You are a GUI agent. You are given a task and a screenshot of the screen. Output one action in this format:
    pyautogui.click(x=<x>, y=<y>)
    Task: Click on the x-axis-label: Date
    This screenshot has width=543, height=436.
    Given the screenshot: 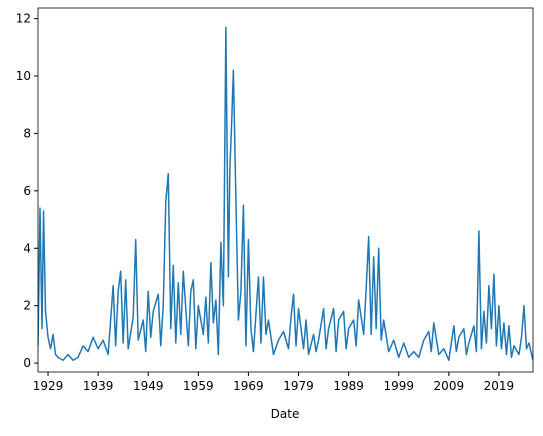 What is the action you would take?
    pyautogui.click(x=285, y=414)
    